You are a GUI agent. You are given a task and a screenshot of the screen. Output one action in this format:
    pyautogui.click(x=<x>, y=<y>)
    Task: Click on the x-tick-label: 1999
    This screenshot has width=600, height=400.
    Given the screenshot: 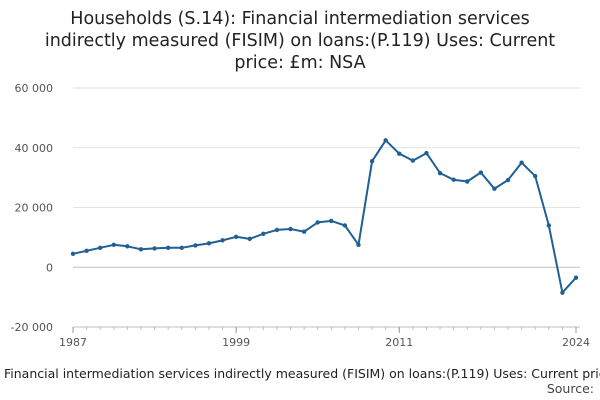 What is the action you would take?
    pyautogui.click(x=236, y=342)
    